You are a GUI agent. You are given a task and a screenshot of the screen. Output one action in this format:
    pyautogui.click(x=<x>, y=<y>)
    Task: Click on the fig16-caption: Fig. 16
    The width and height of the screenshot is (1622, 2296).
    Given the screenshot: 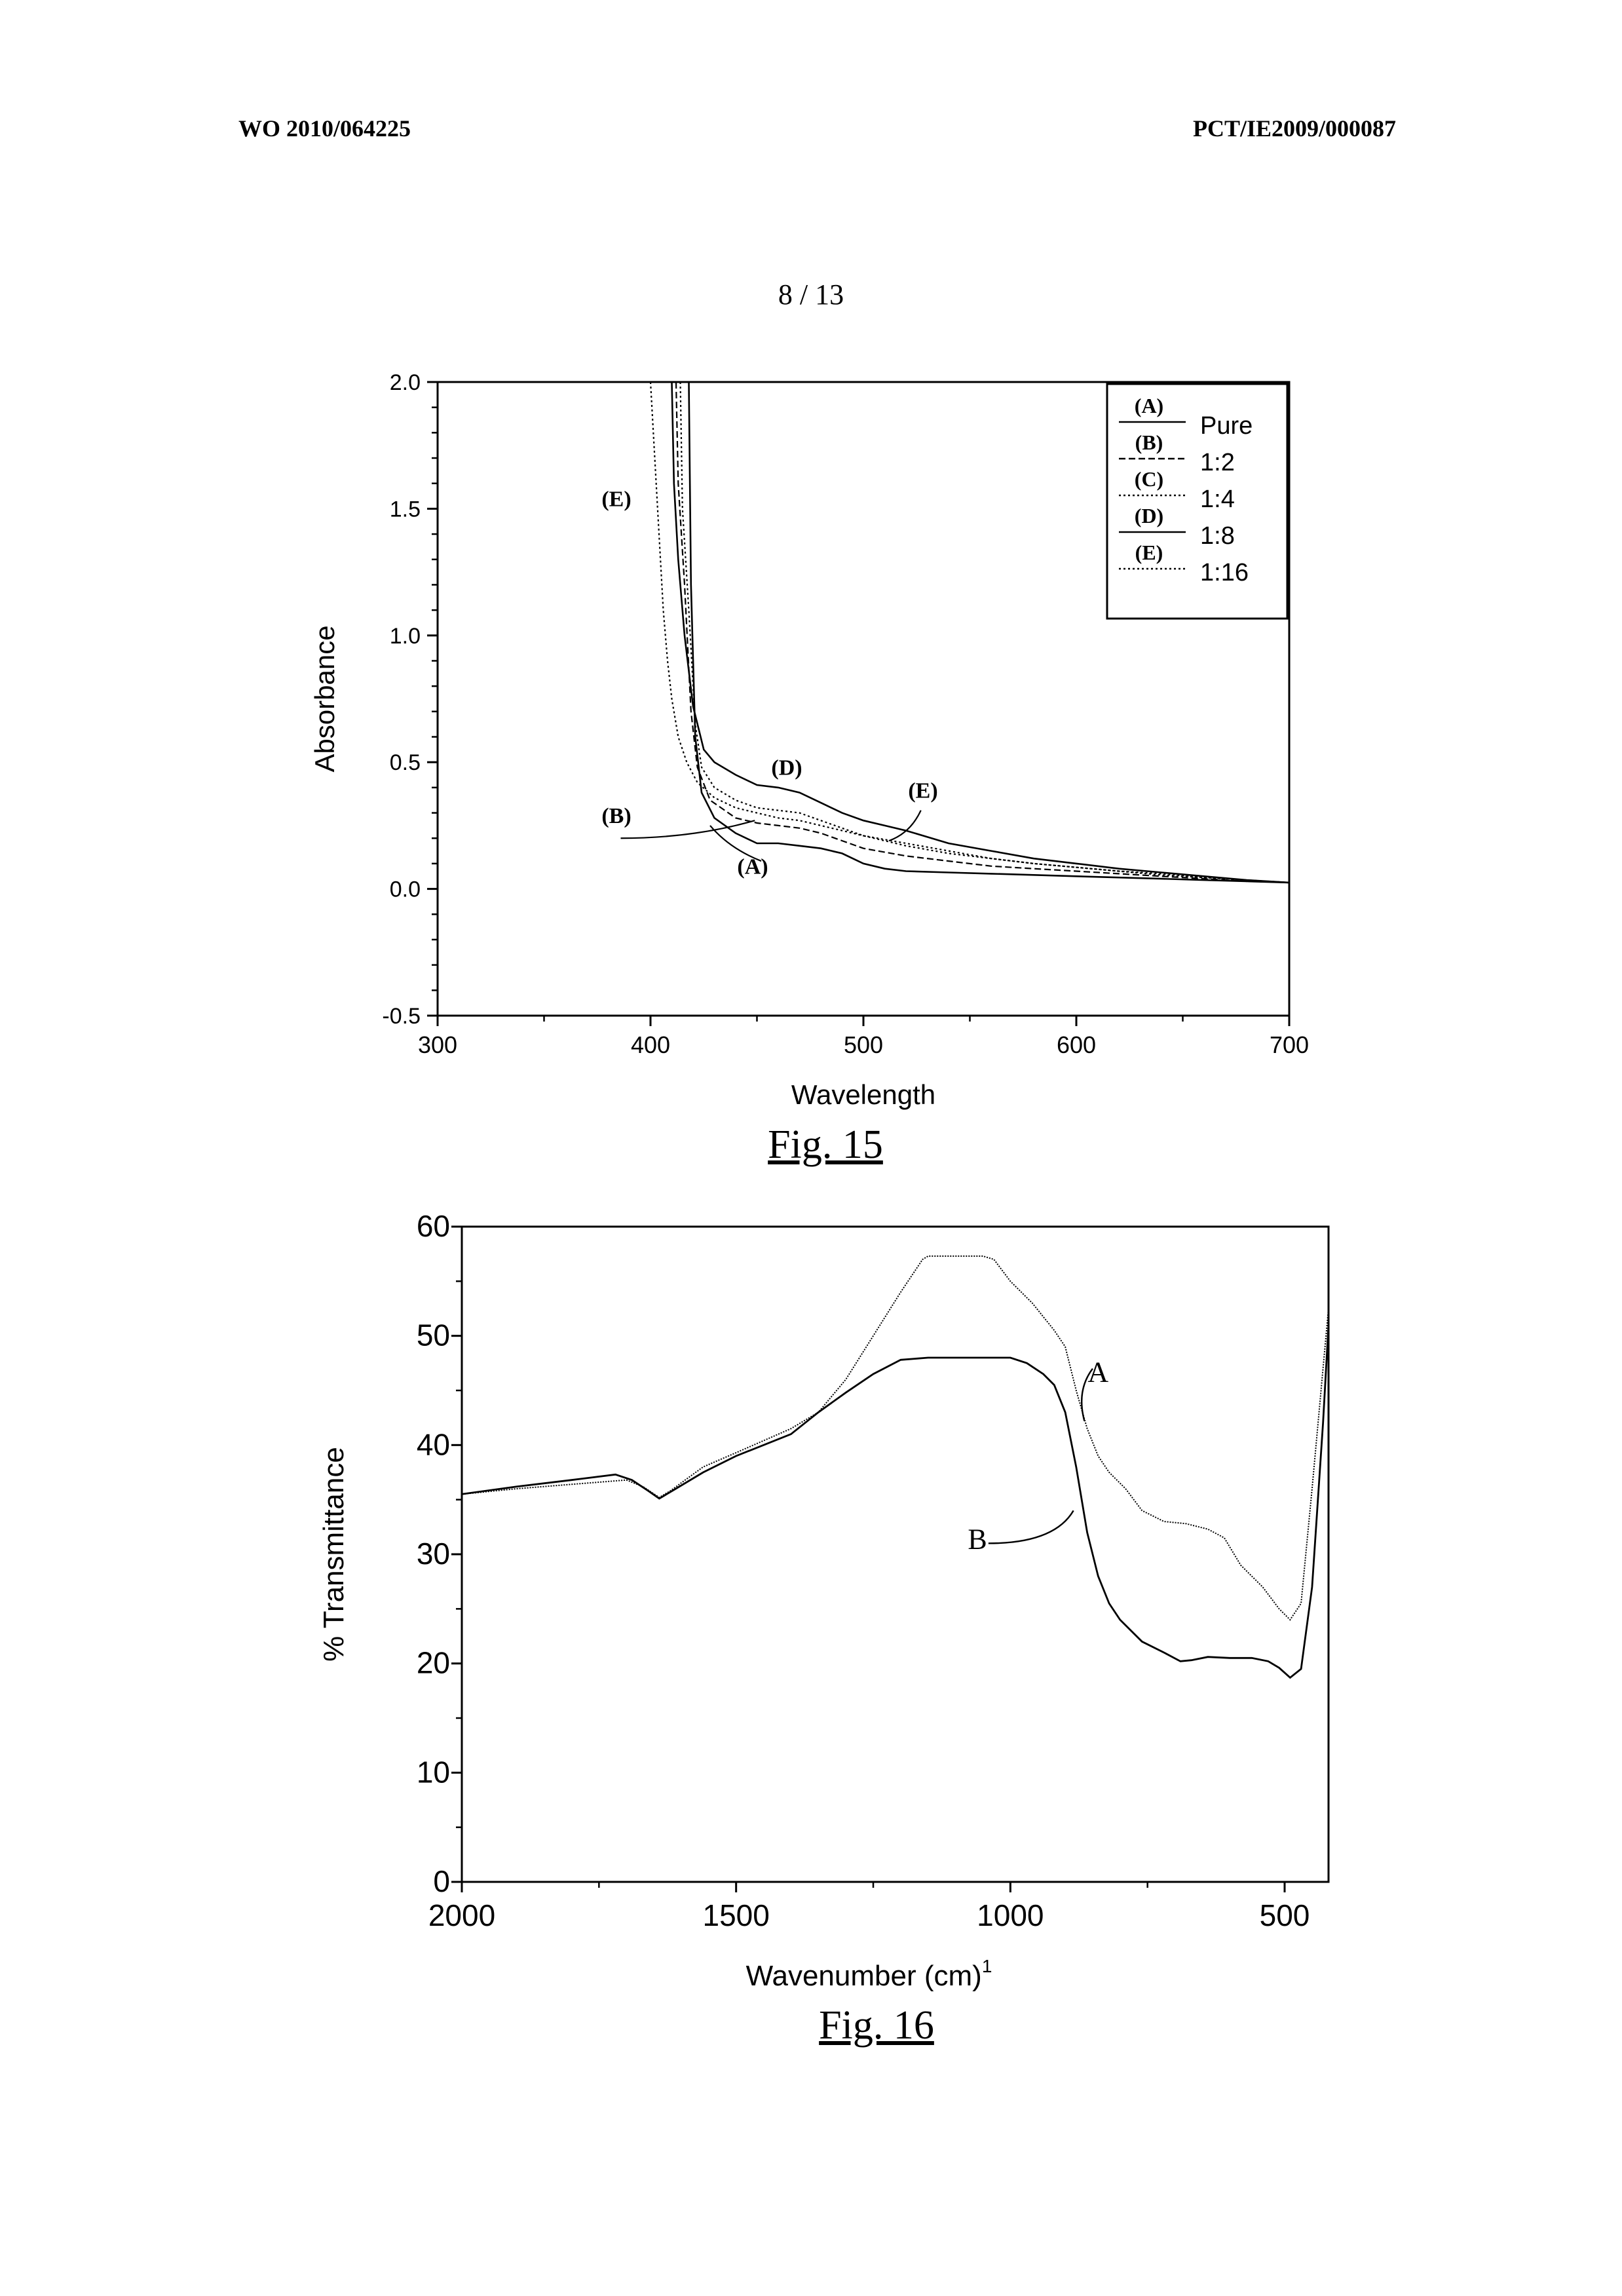 What is the action you would take?
    pyautogui.click(x=877, y=2025)
    